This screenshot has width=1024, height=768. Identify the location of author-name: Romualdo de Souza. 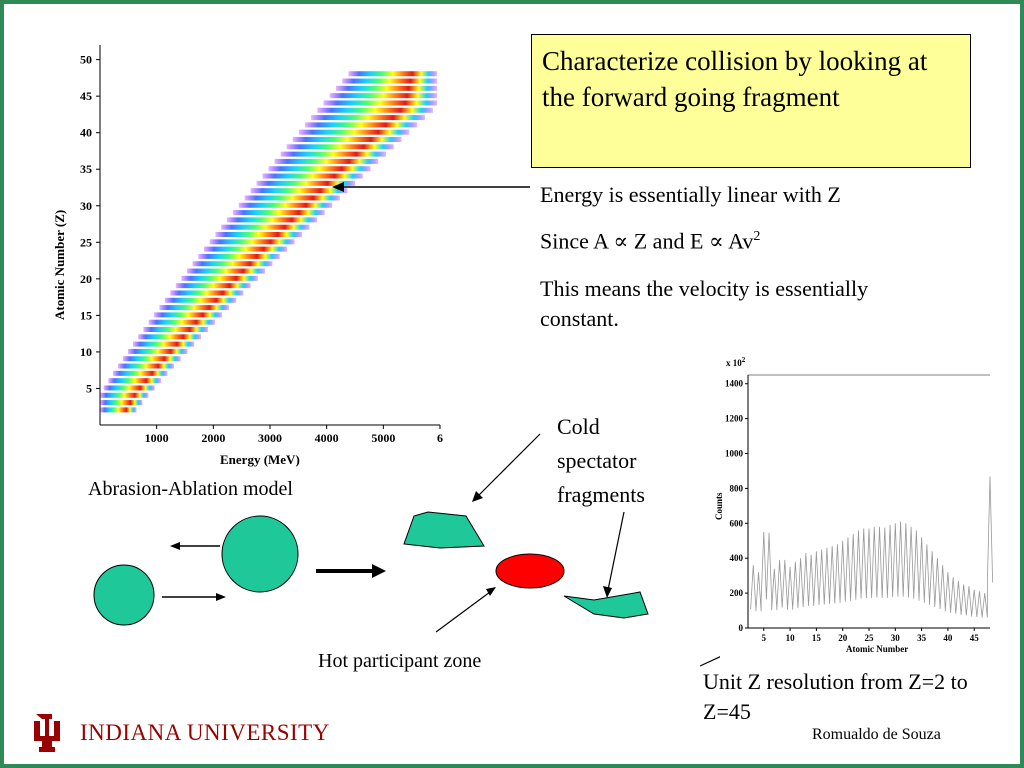
(876, 734).